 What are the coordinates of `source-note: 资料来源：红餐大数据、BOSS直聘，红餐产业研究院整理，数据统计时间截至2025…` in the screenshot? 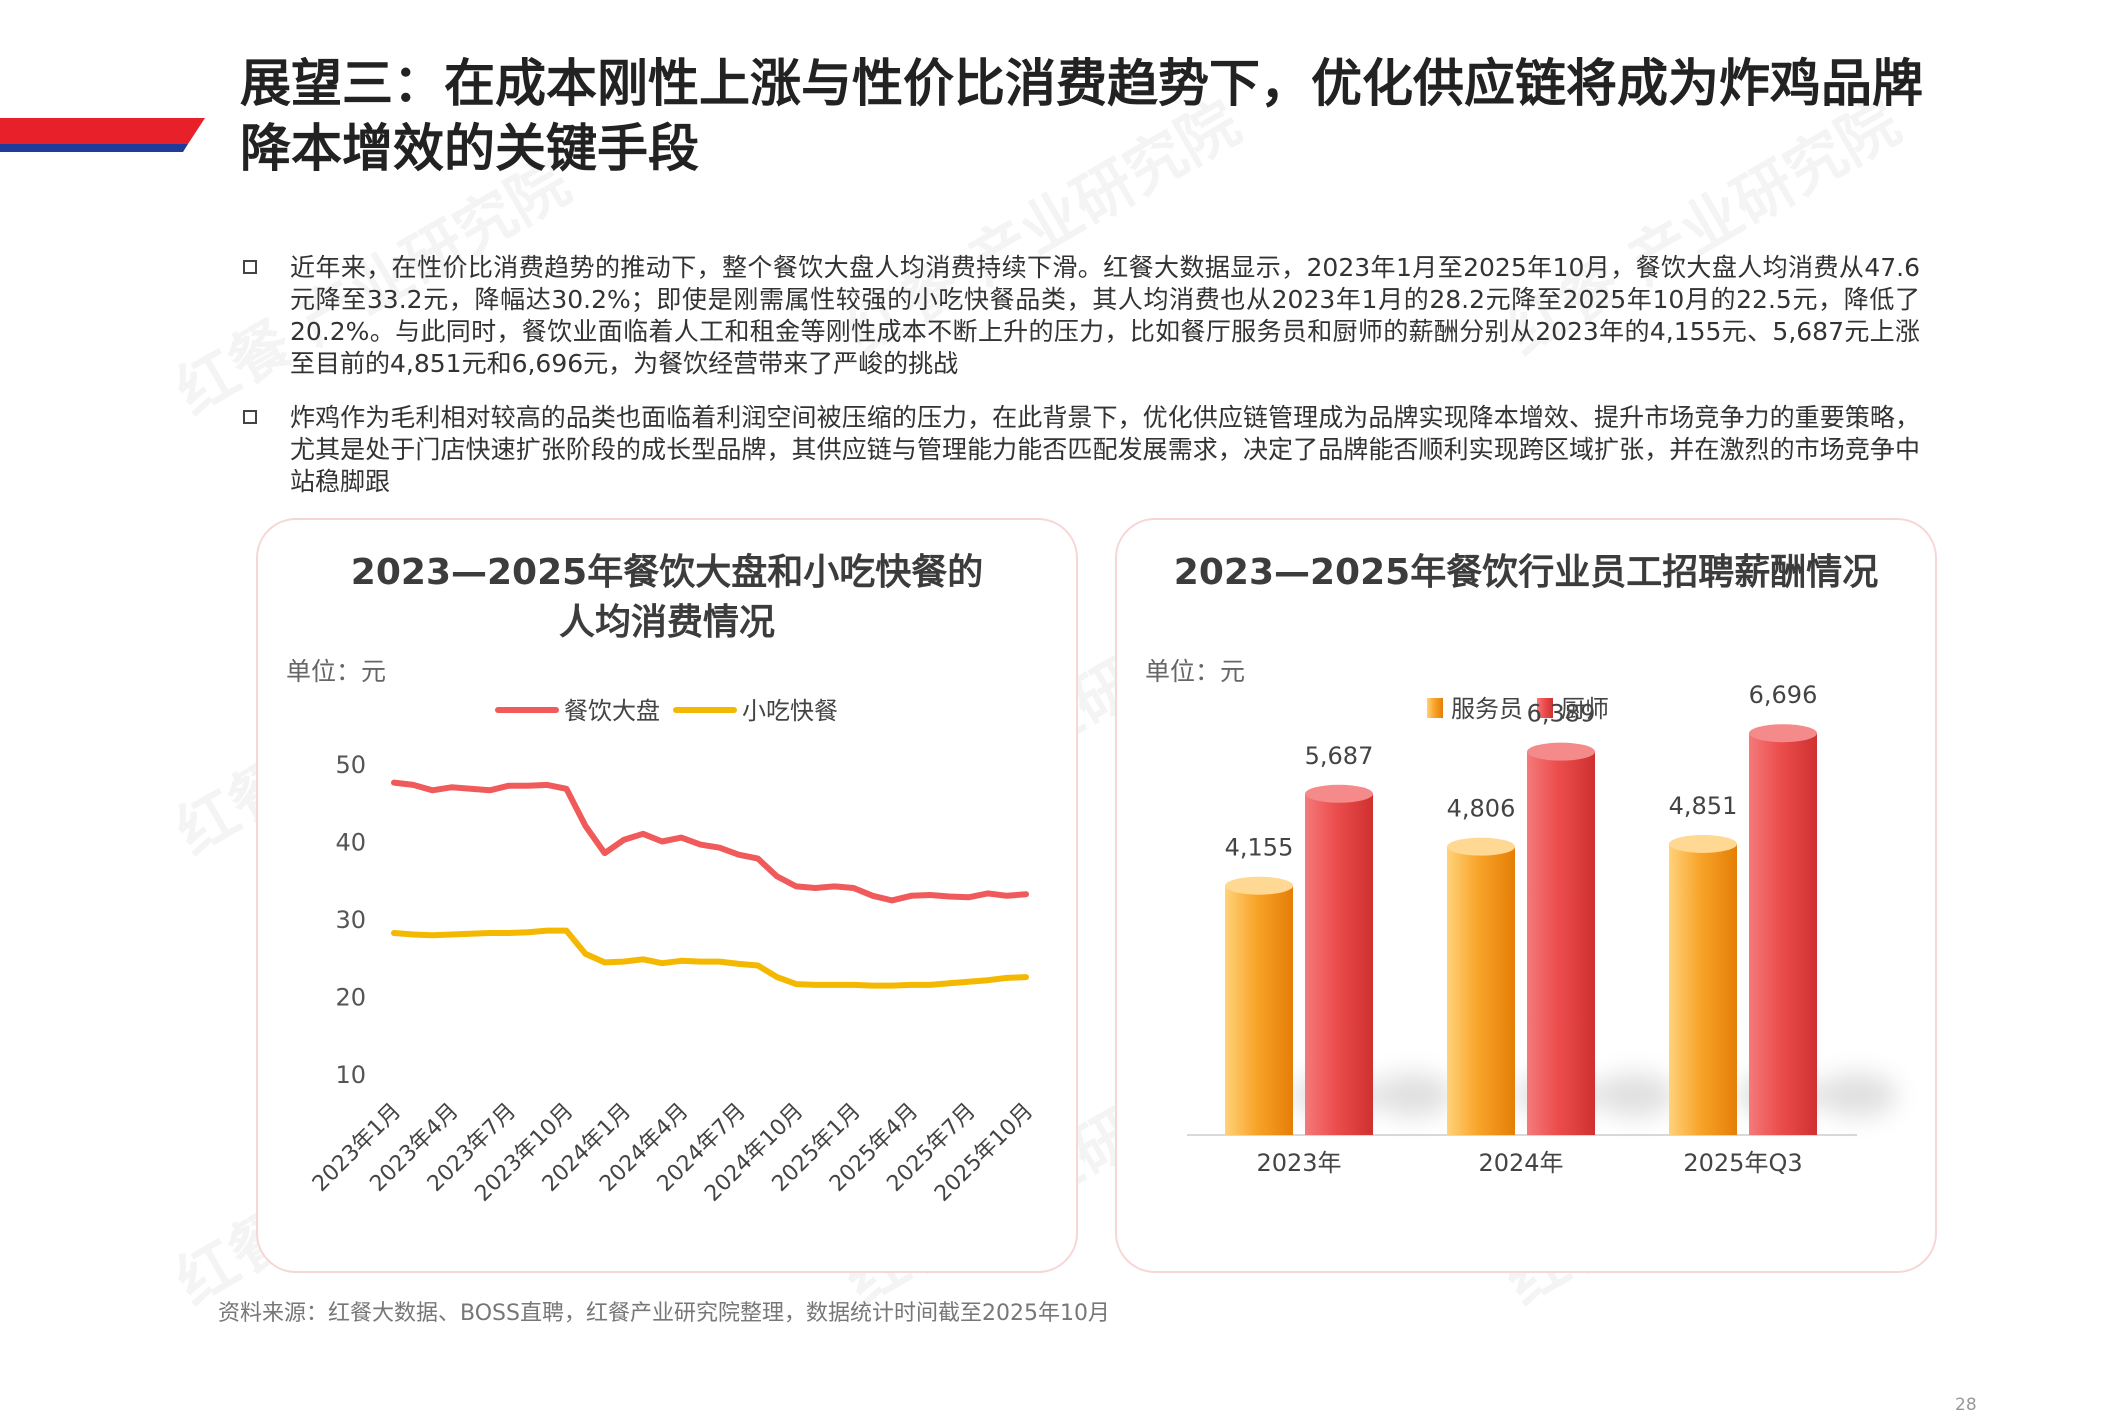 It's located at (664, 1313).